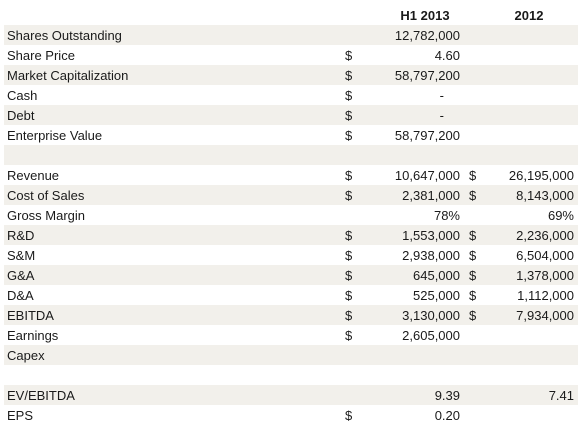 This screenshot has height=427, width=582. I want to click on table-row: Enterprise Value $58,797,200, so click(291, 135).